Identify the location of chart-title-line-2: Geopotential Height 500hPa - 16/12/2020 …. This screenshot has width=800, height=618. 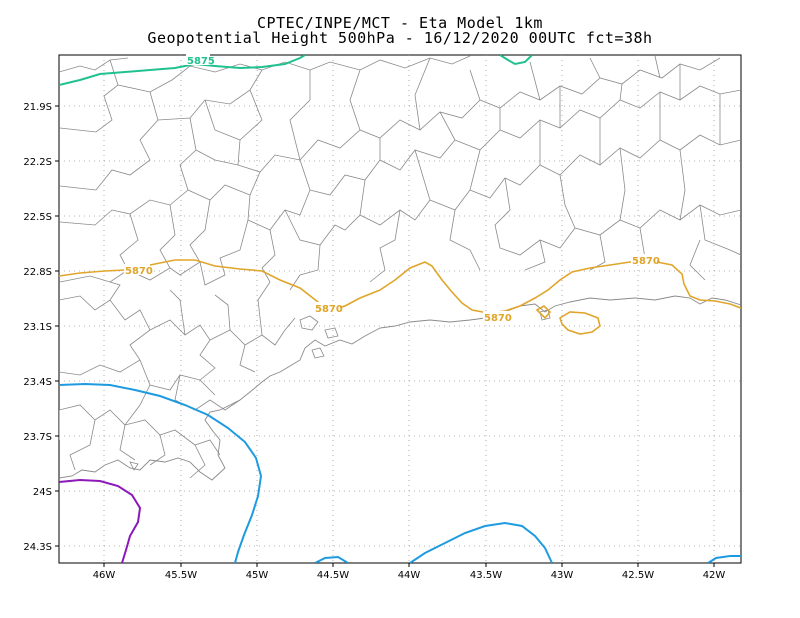
(400, 38).